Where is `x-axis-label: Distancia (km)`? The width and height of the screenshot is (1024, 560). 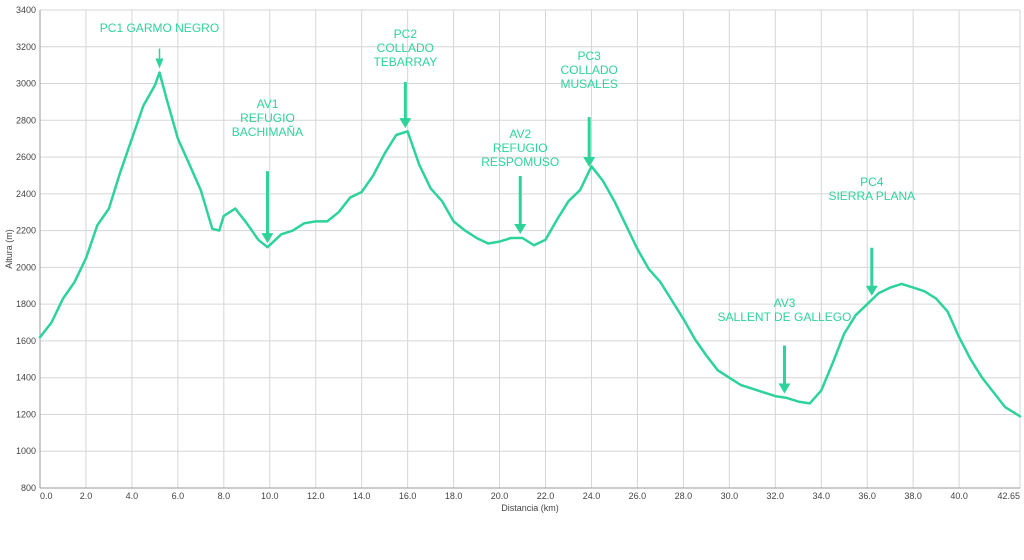 x-axis-label: Distancia (km) is located at coordinates (530, 508).